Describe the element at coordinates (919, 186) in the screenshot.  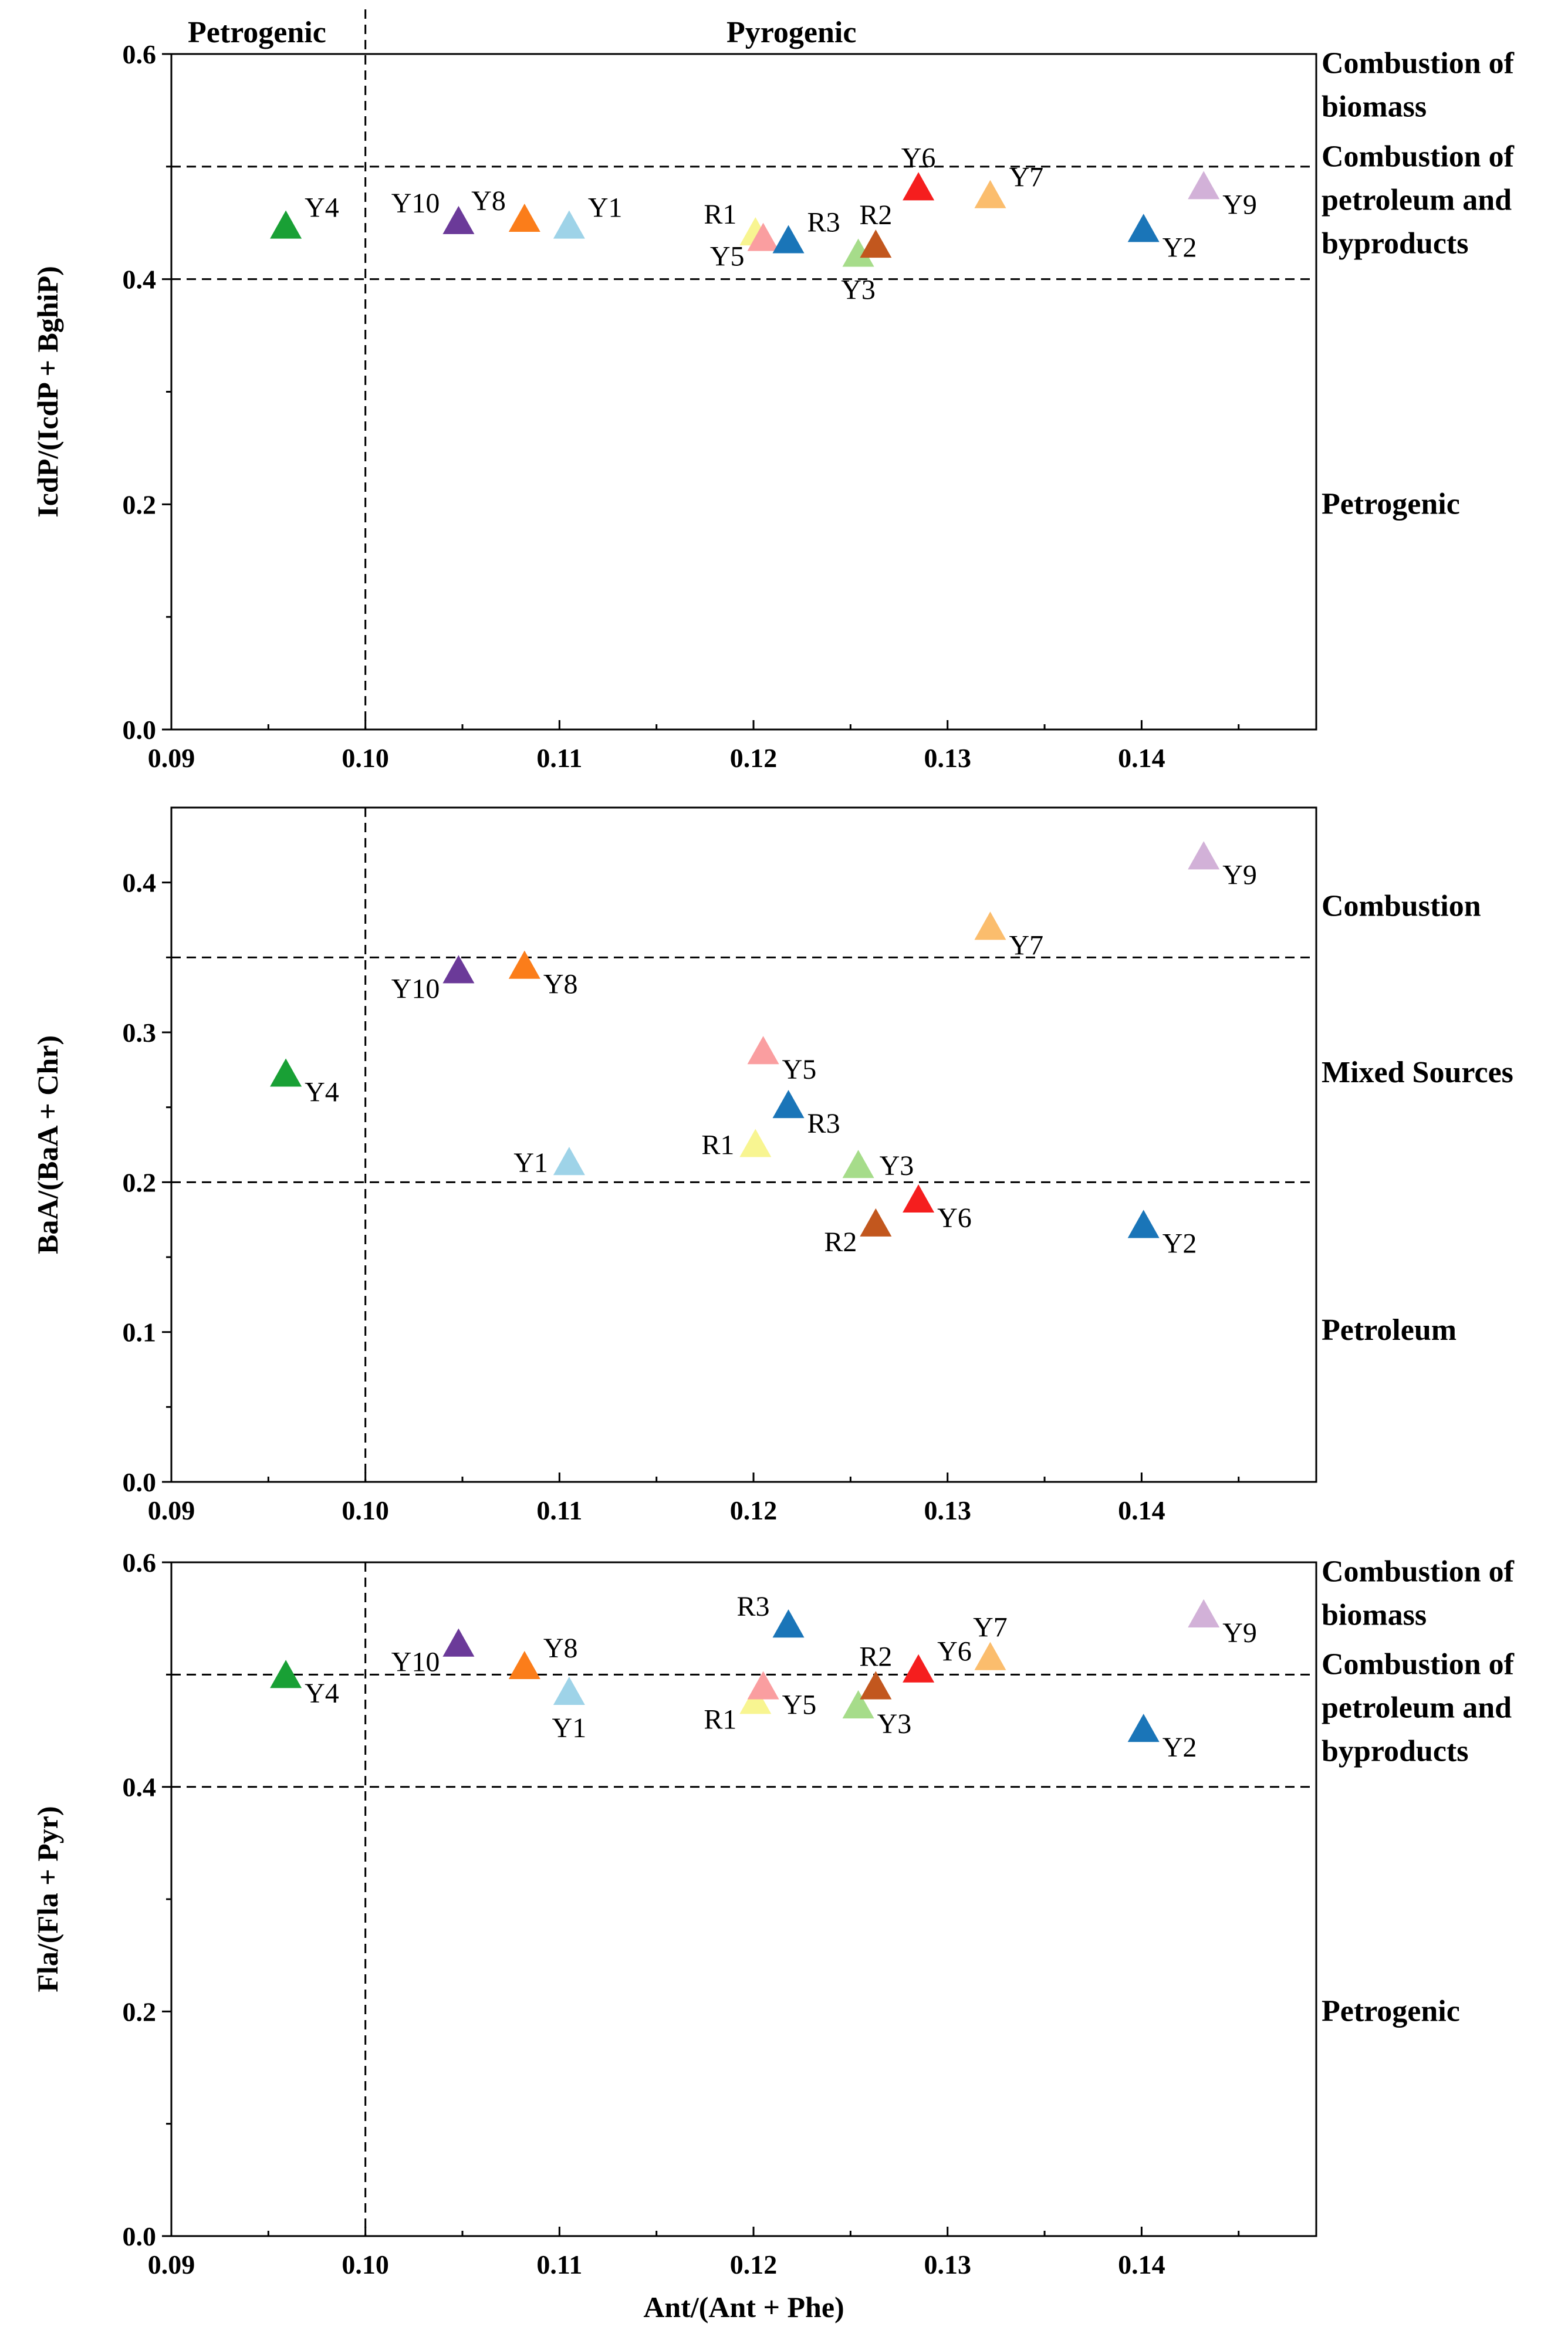
I see `point-y6` at that location.